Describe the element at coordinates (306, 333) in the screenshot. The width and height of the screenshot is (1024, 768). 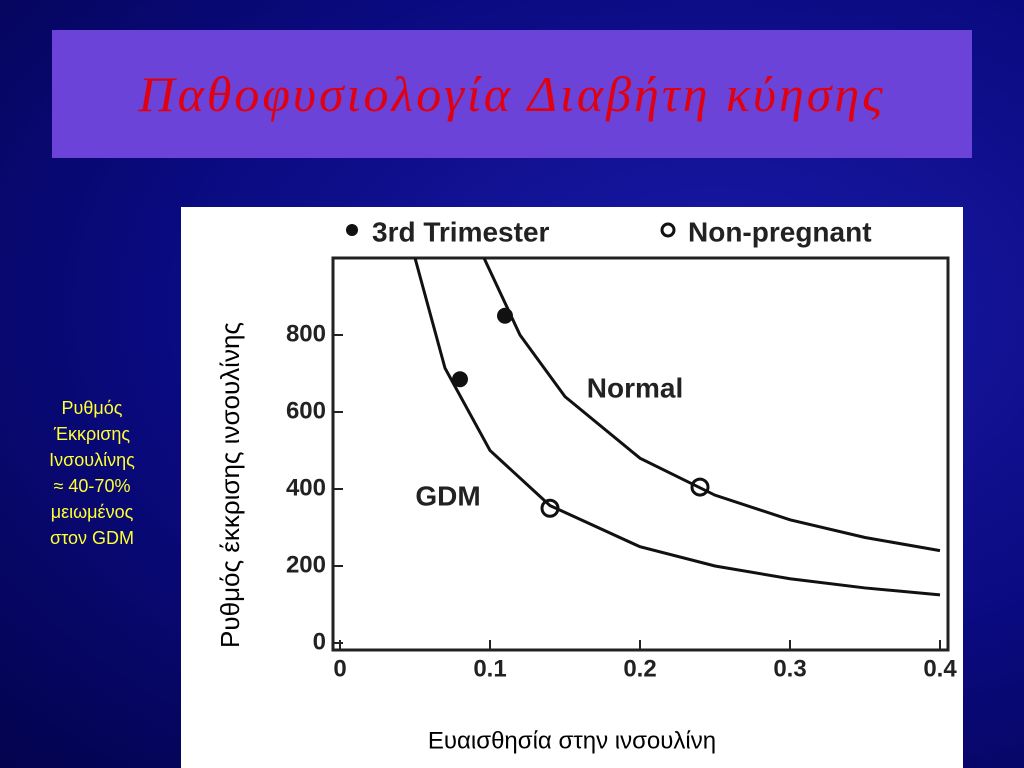
I see `y-tick-label: 800` at that location.